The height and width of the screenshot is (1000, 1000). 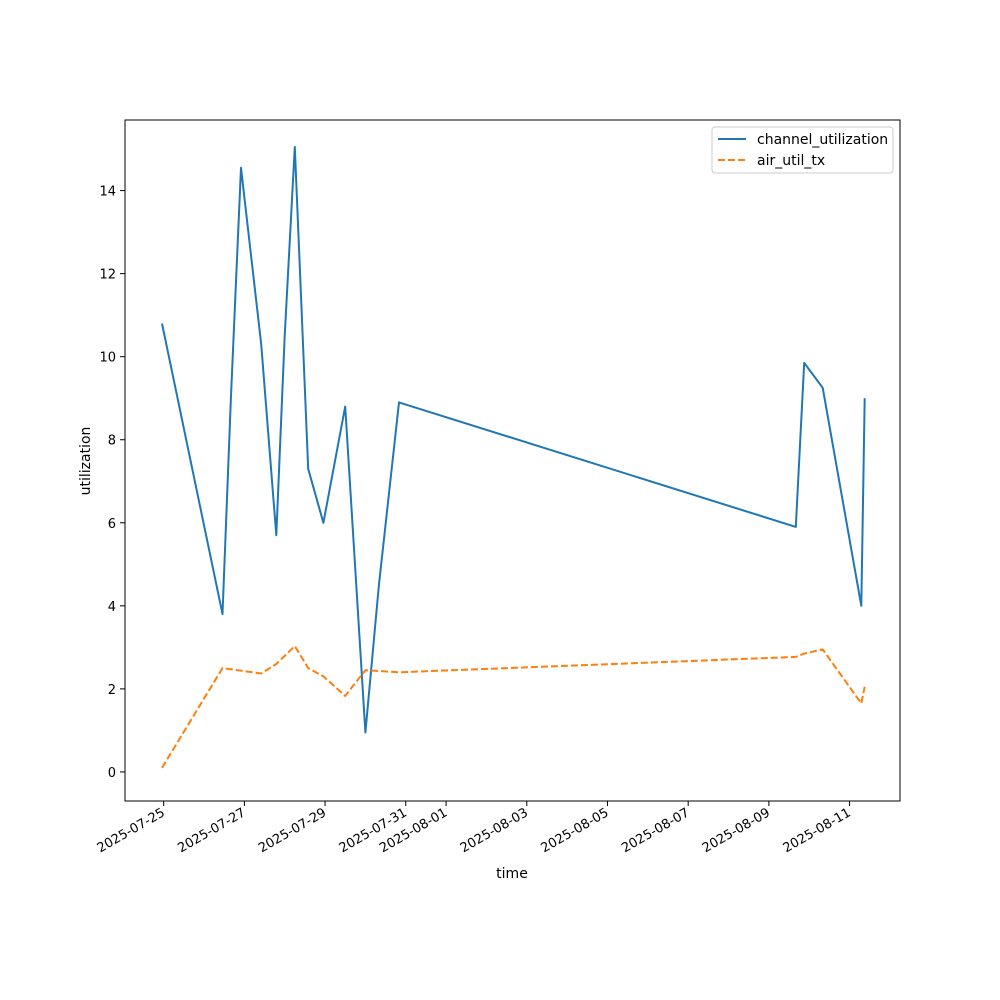 What do you see at coordinates (112, 441) in the screenshot?
I see `y-tick-label: 8` at bounding box center [112, 441].